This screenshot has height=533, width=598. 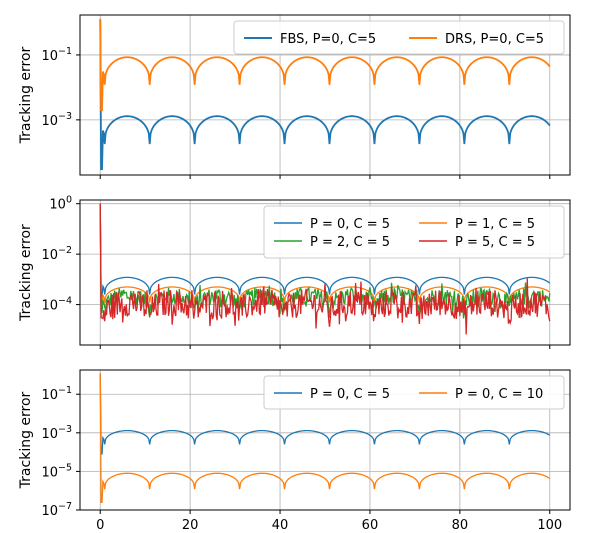 I want to click on y-tick-label: 10⁻⁵, so click(x=56, y=471).